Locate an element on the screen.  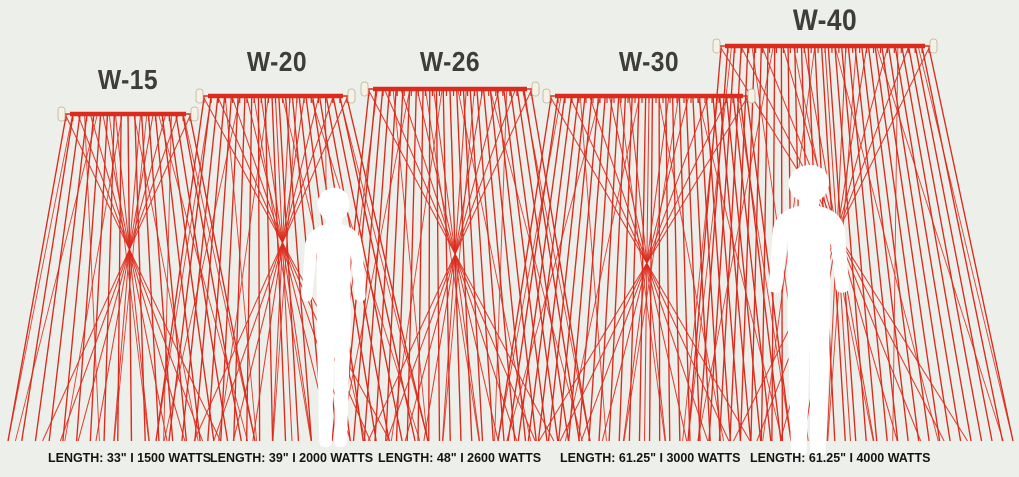
model-label-w15: W-15 is located at coordinates (128, 79).